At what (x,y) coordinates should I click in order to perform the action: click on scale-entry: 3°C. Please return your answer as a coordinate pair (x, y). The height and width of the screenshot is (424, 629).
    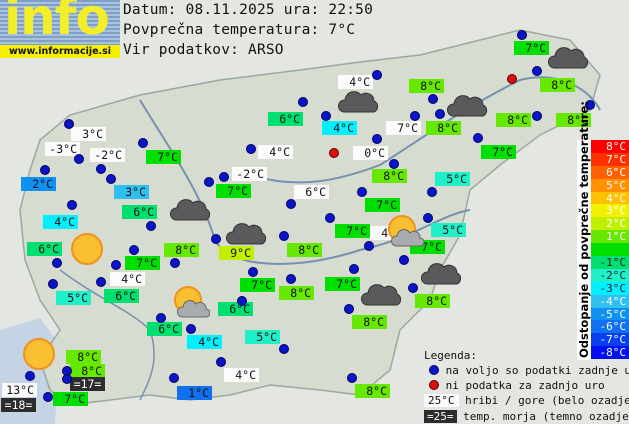
    Looking at the image, I should click on (605, 210).